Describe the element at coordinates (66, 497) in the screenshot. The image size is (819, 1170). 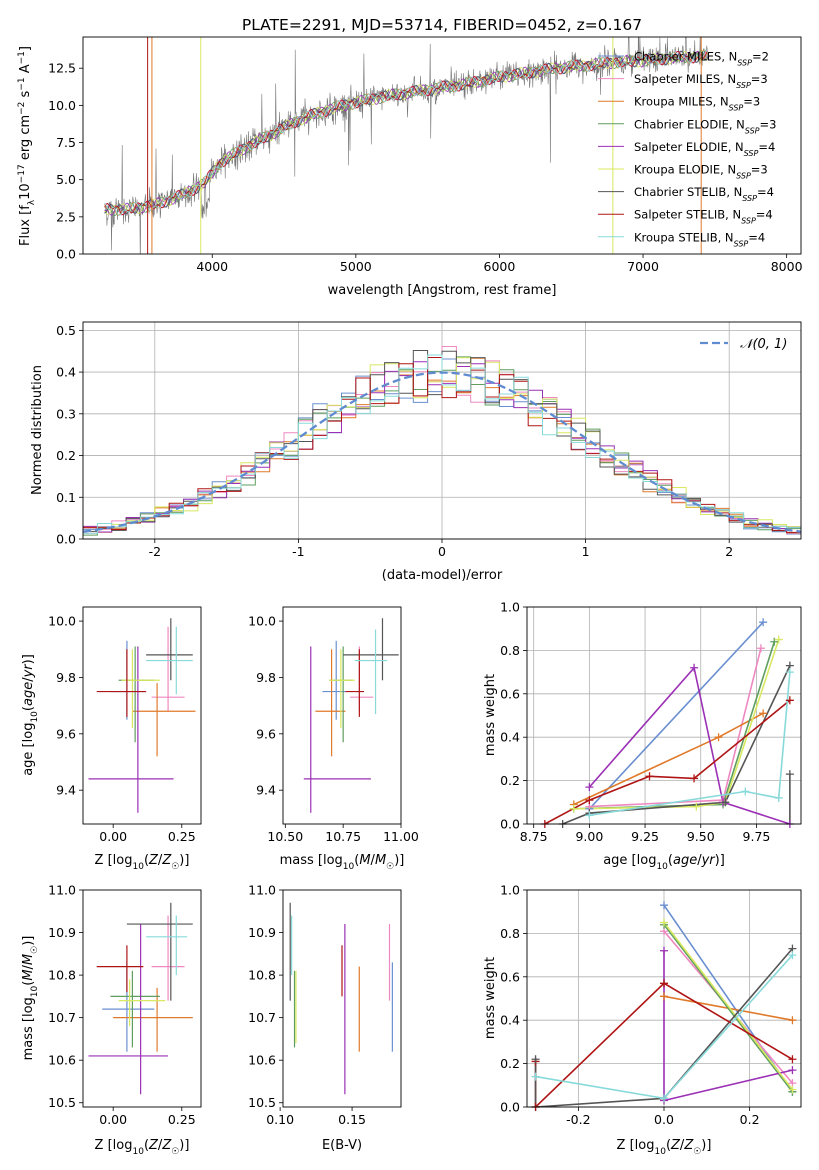
I see `y-tick-label: 0.1` at that location.